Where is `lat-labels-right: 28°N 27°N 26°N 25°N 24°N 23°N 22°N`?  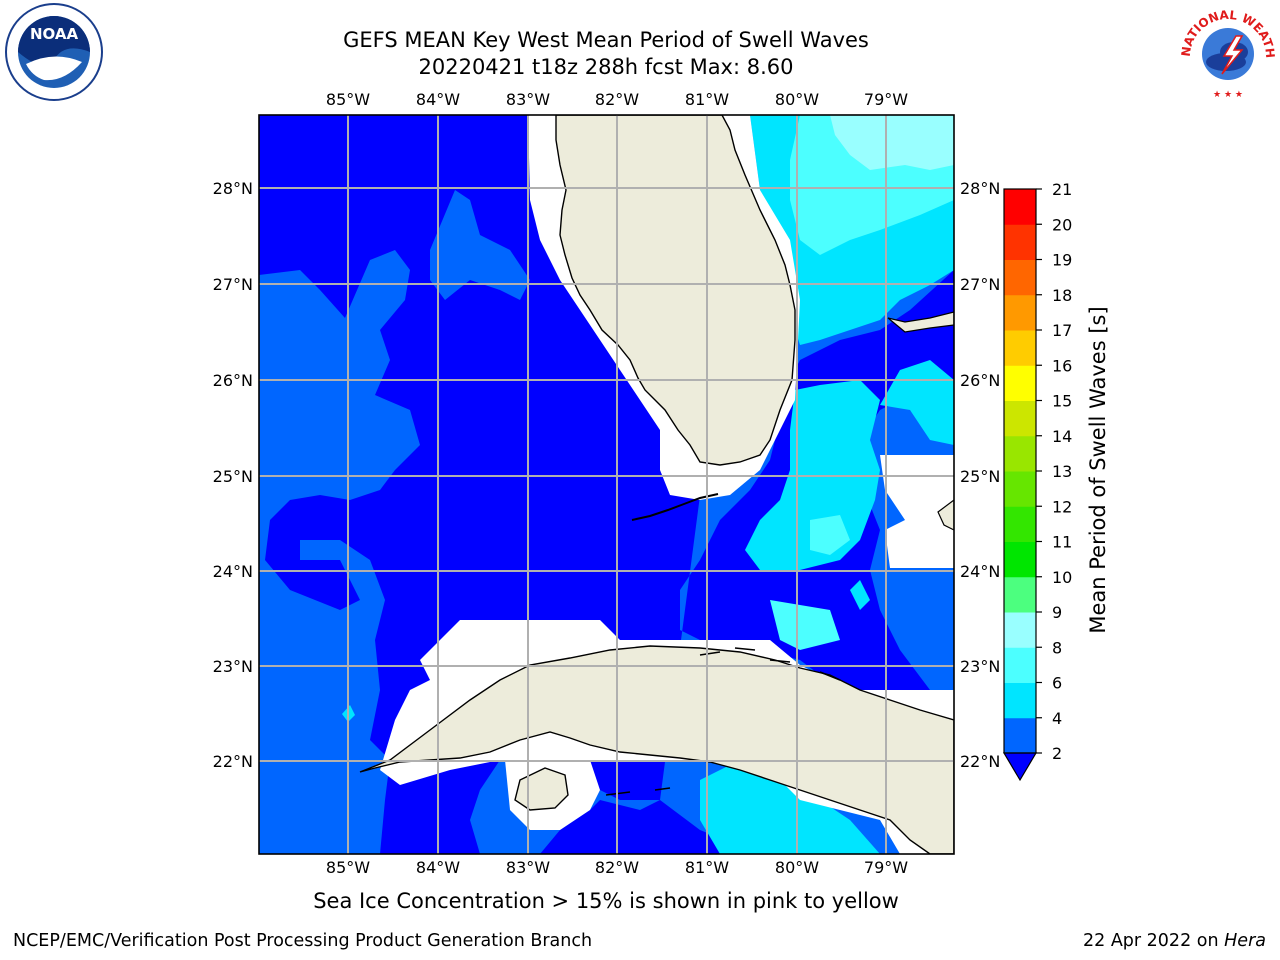 lat-labels-right: 28°N 27°N 26°N 25°N 24°N 23°N 22°N is located at coordinates (980, 475).